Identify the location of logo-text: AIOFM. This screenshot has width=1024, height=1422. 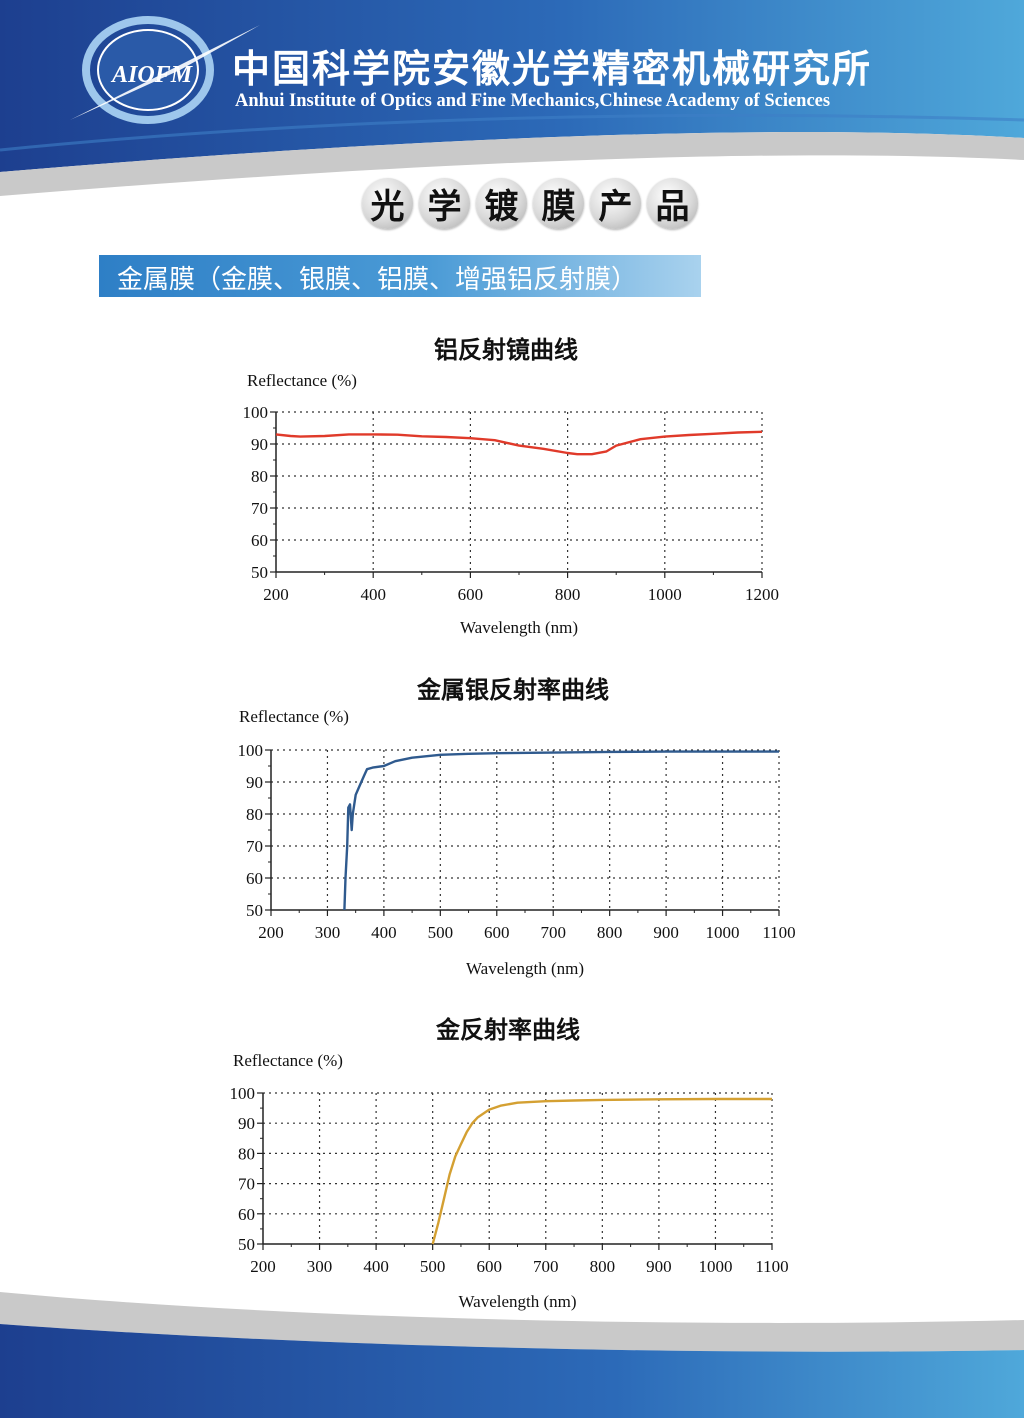
(152, 75).